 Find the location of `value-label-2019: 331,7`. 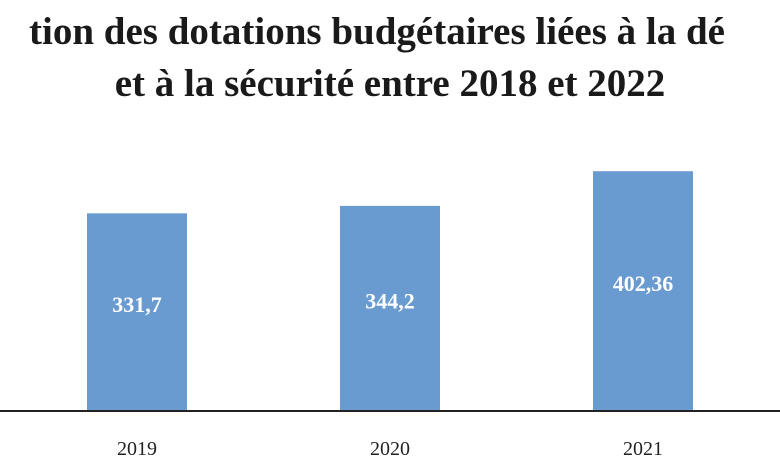

value-label-2019: 331,7 is located at coordinates (137, 304).